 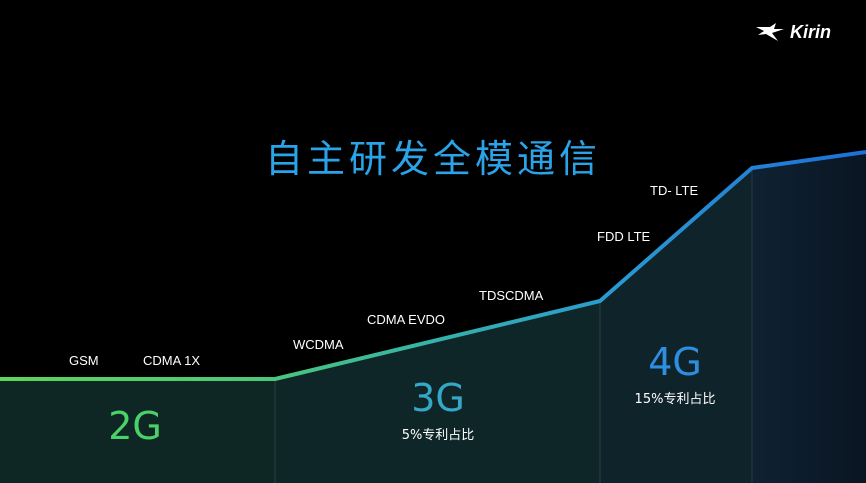 I want to click on label-wcdma: WCDMA, so click(x=318, y=344).